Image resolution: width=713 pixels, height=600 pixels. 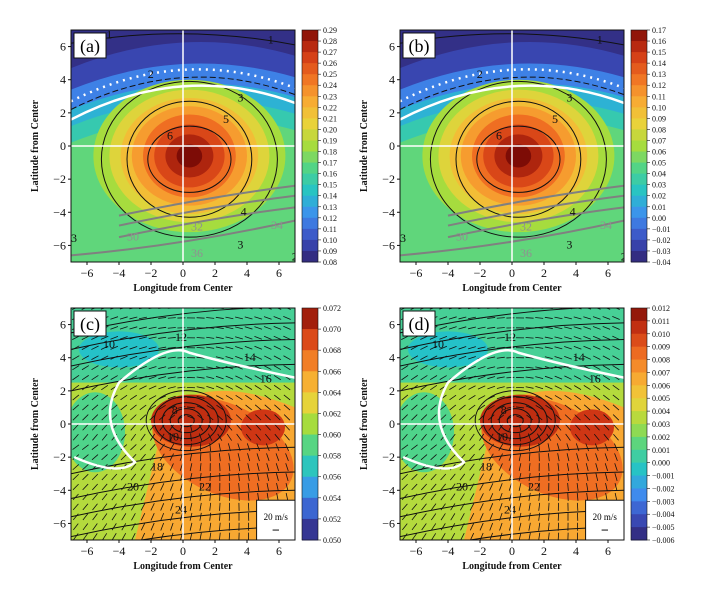 What do you see at coordinates (569, 245) in the screenshot?
I see `contour-label: 3` at bounding box center [569, 245].